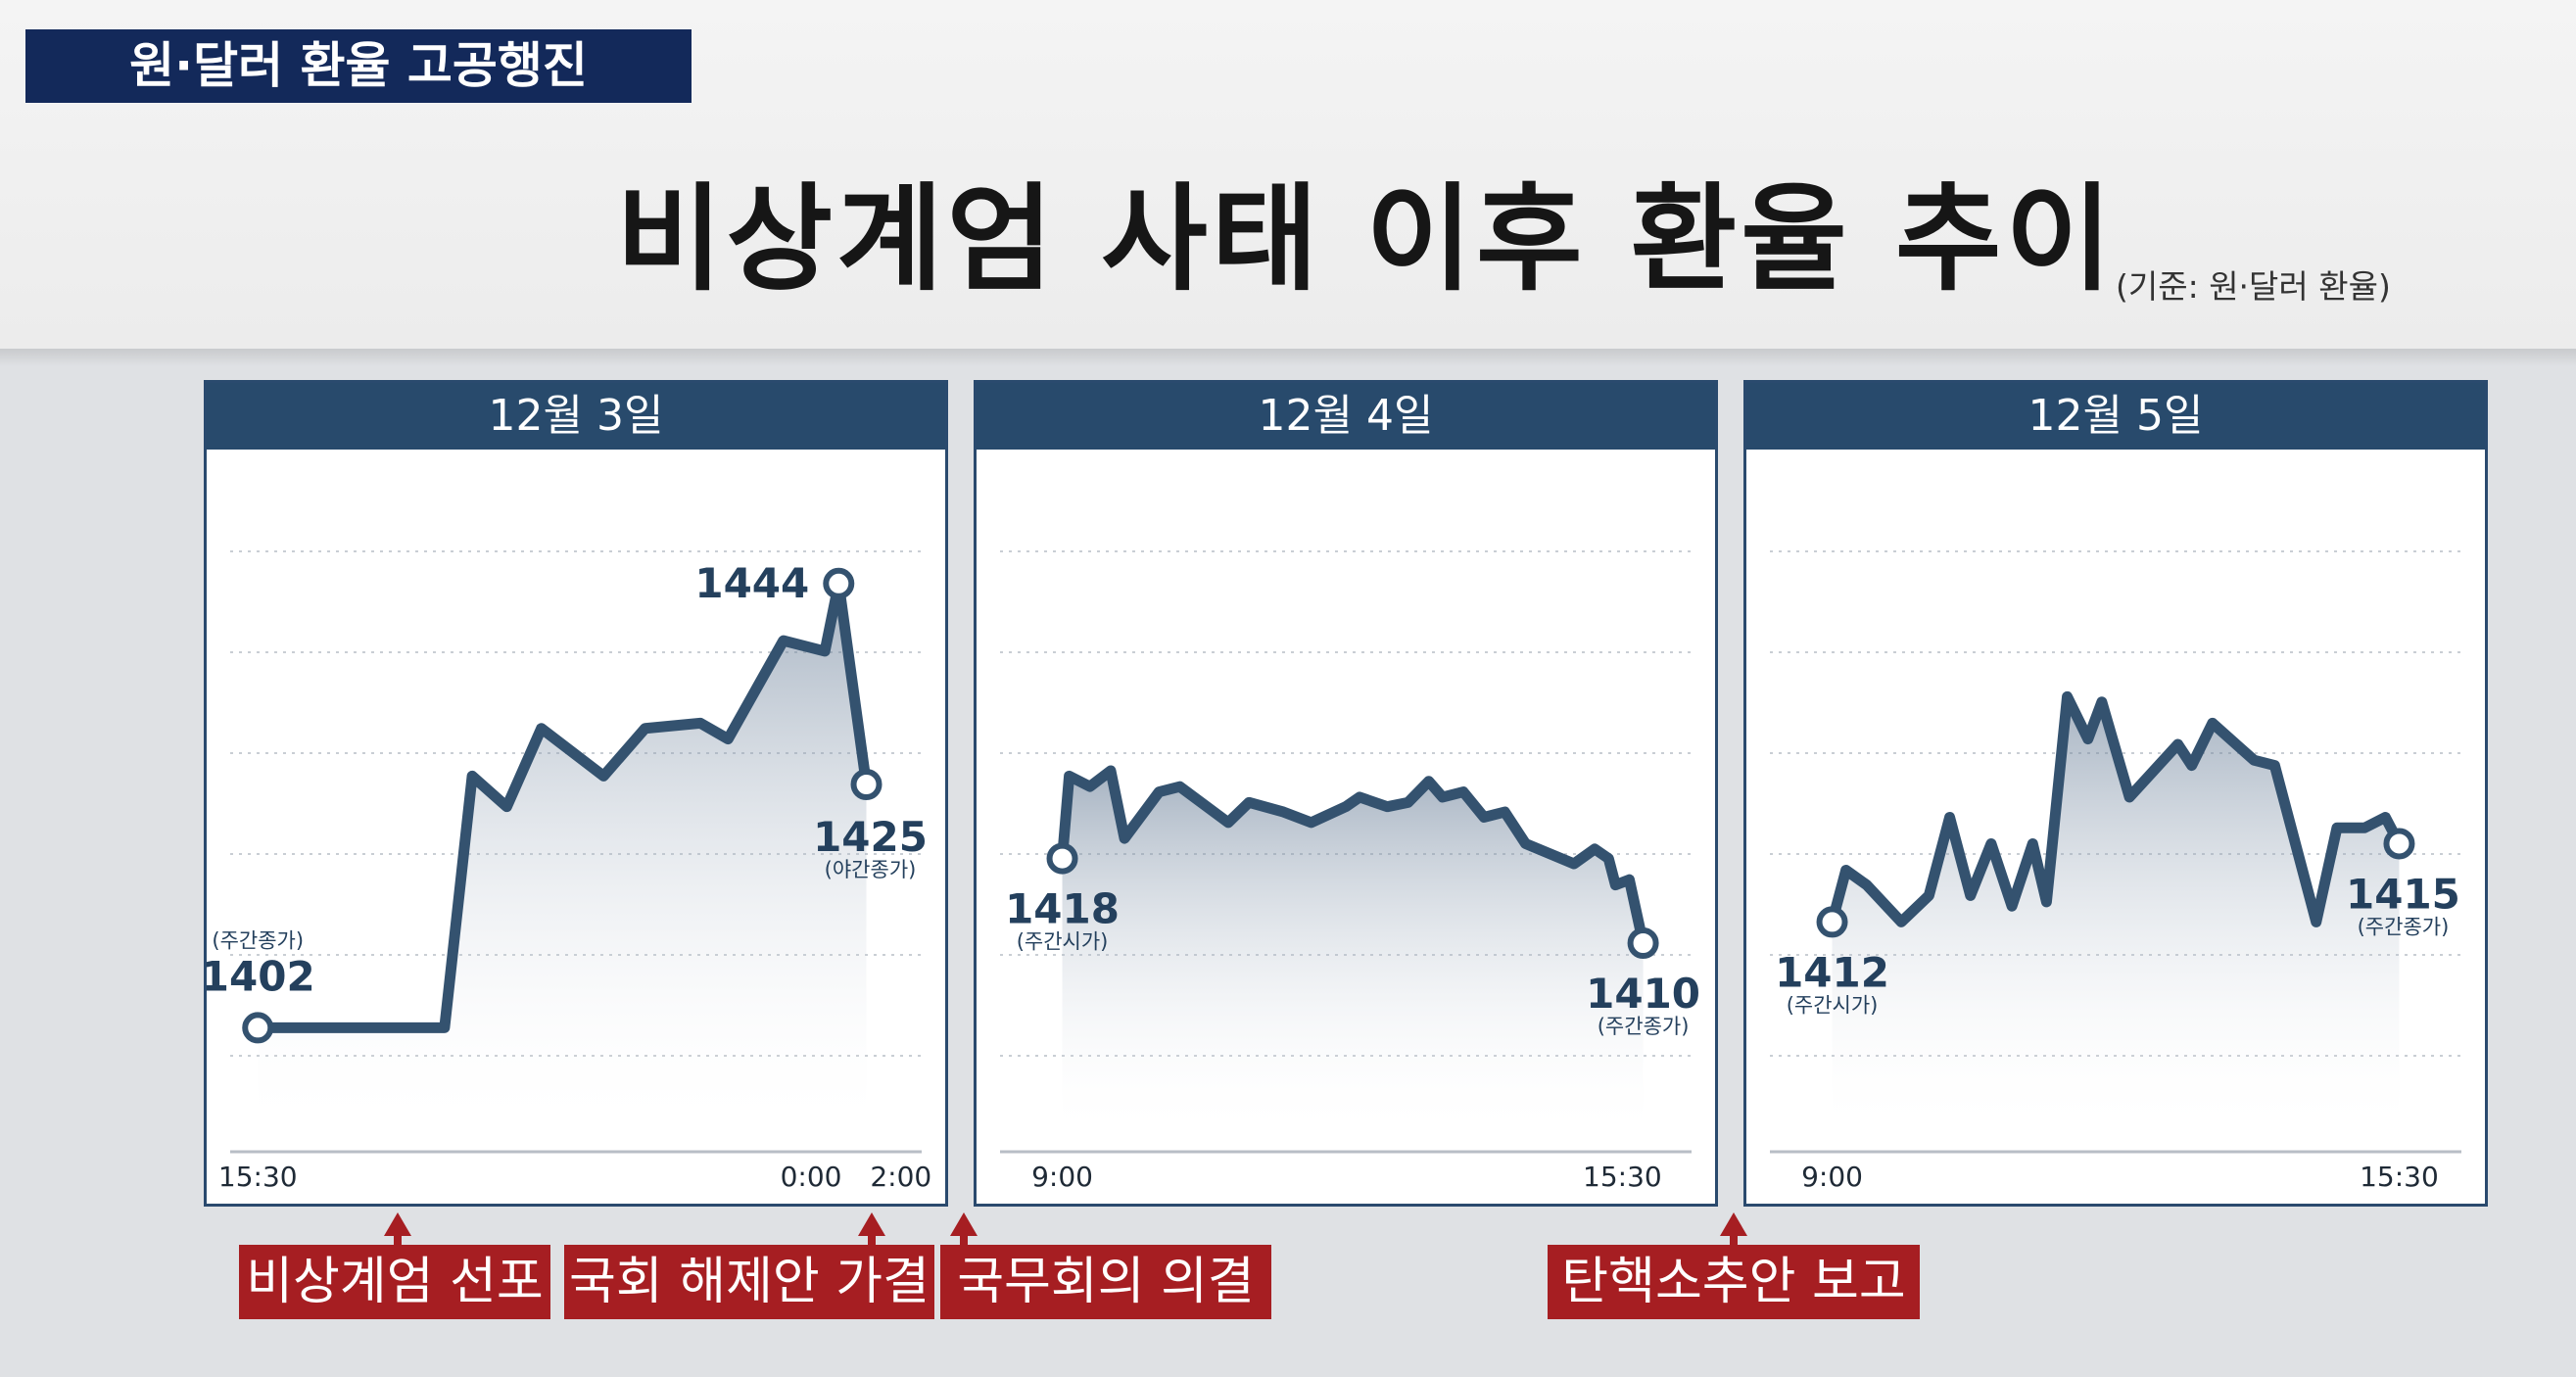  What do you see at coordinates (576, 416) in the screenshot?
I see `panel-title: 12월 3일` at bounding box center [576, 416].